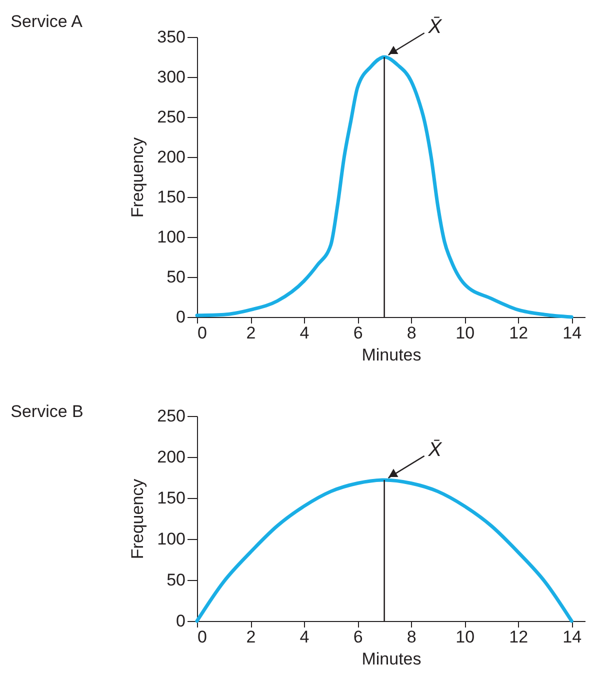  Describe the element at coordinates (171, 37) in the screenshot. I see `y-tick-label: 350` at that location.